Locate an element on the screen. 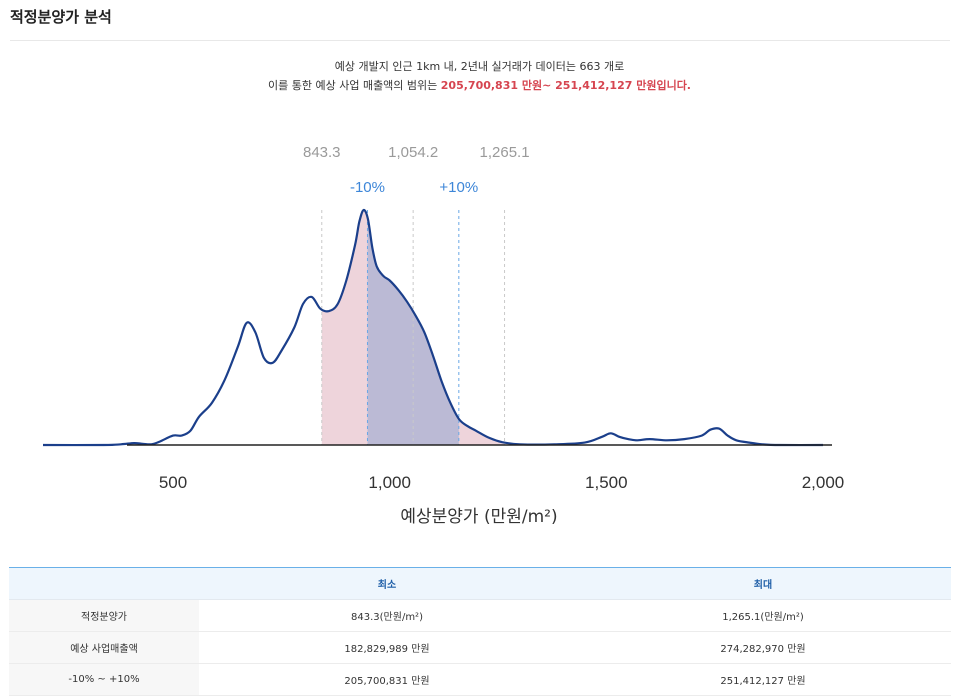  table-header-row: 최소 최대 is located at coordinates (480, 583).